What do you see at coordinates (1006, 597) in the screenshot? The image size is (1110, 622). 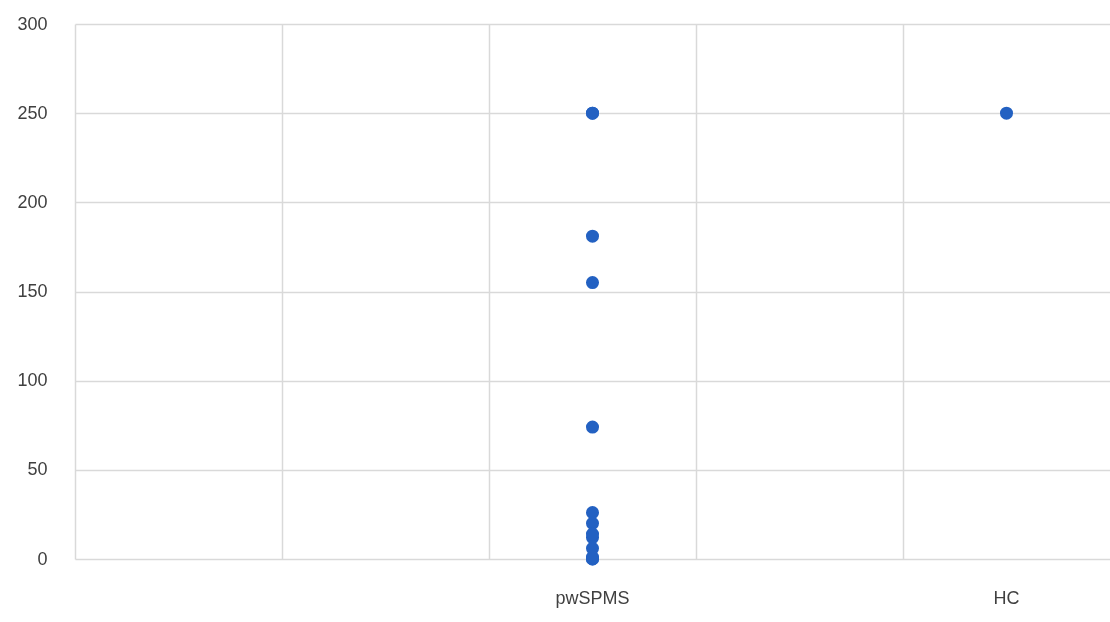 I see `x-tick-label: HC` at bounding box center [1006, 597].